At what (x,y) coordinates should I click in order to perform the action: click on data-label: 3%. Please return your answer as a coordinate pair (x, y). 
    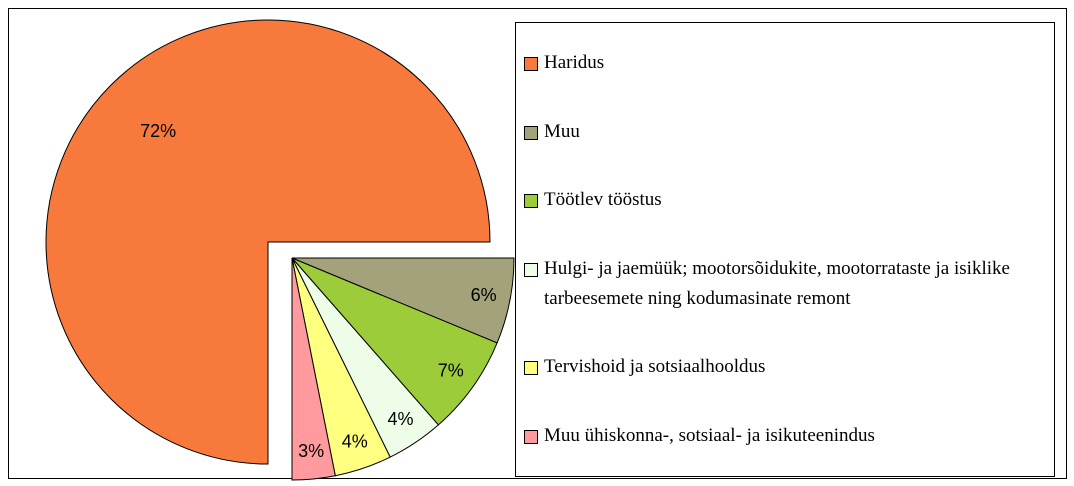
    Looking at the image, I should click on (311, 451).